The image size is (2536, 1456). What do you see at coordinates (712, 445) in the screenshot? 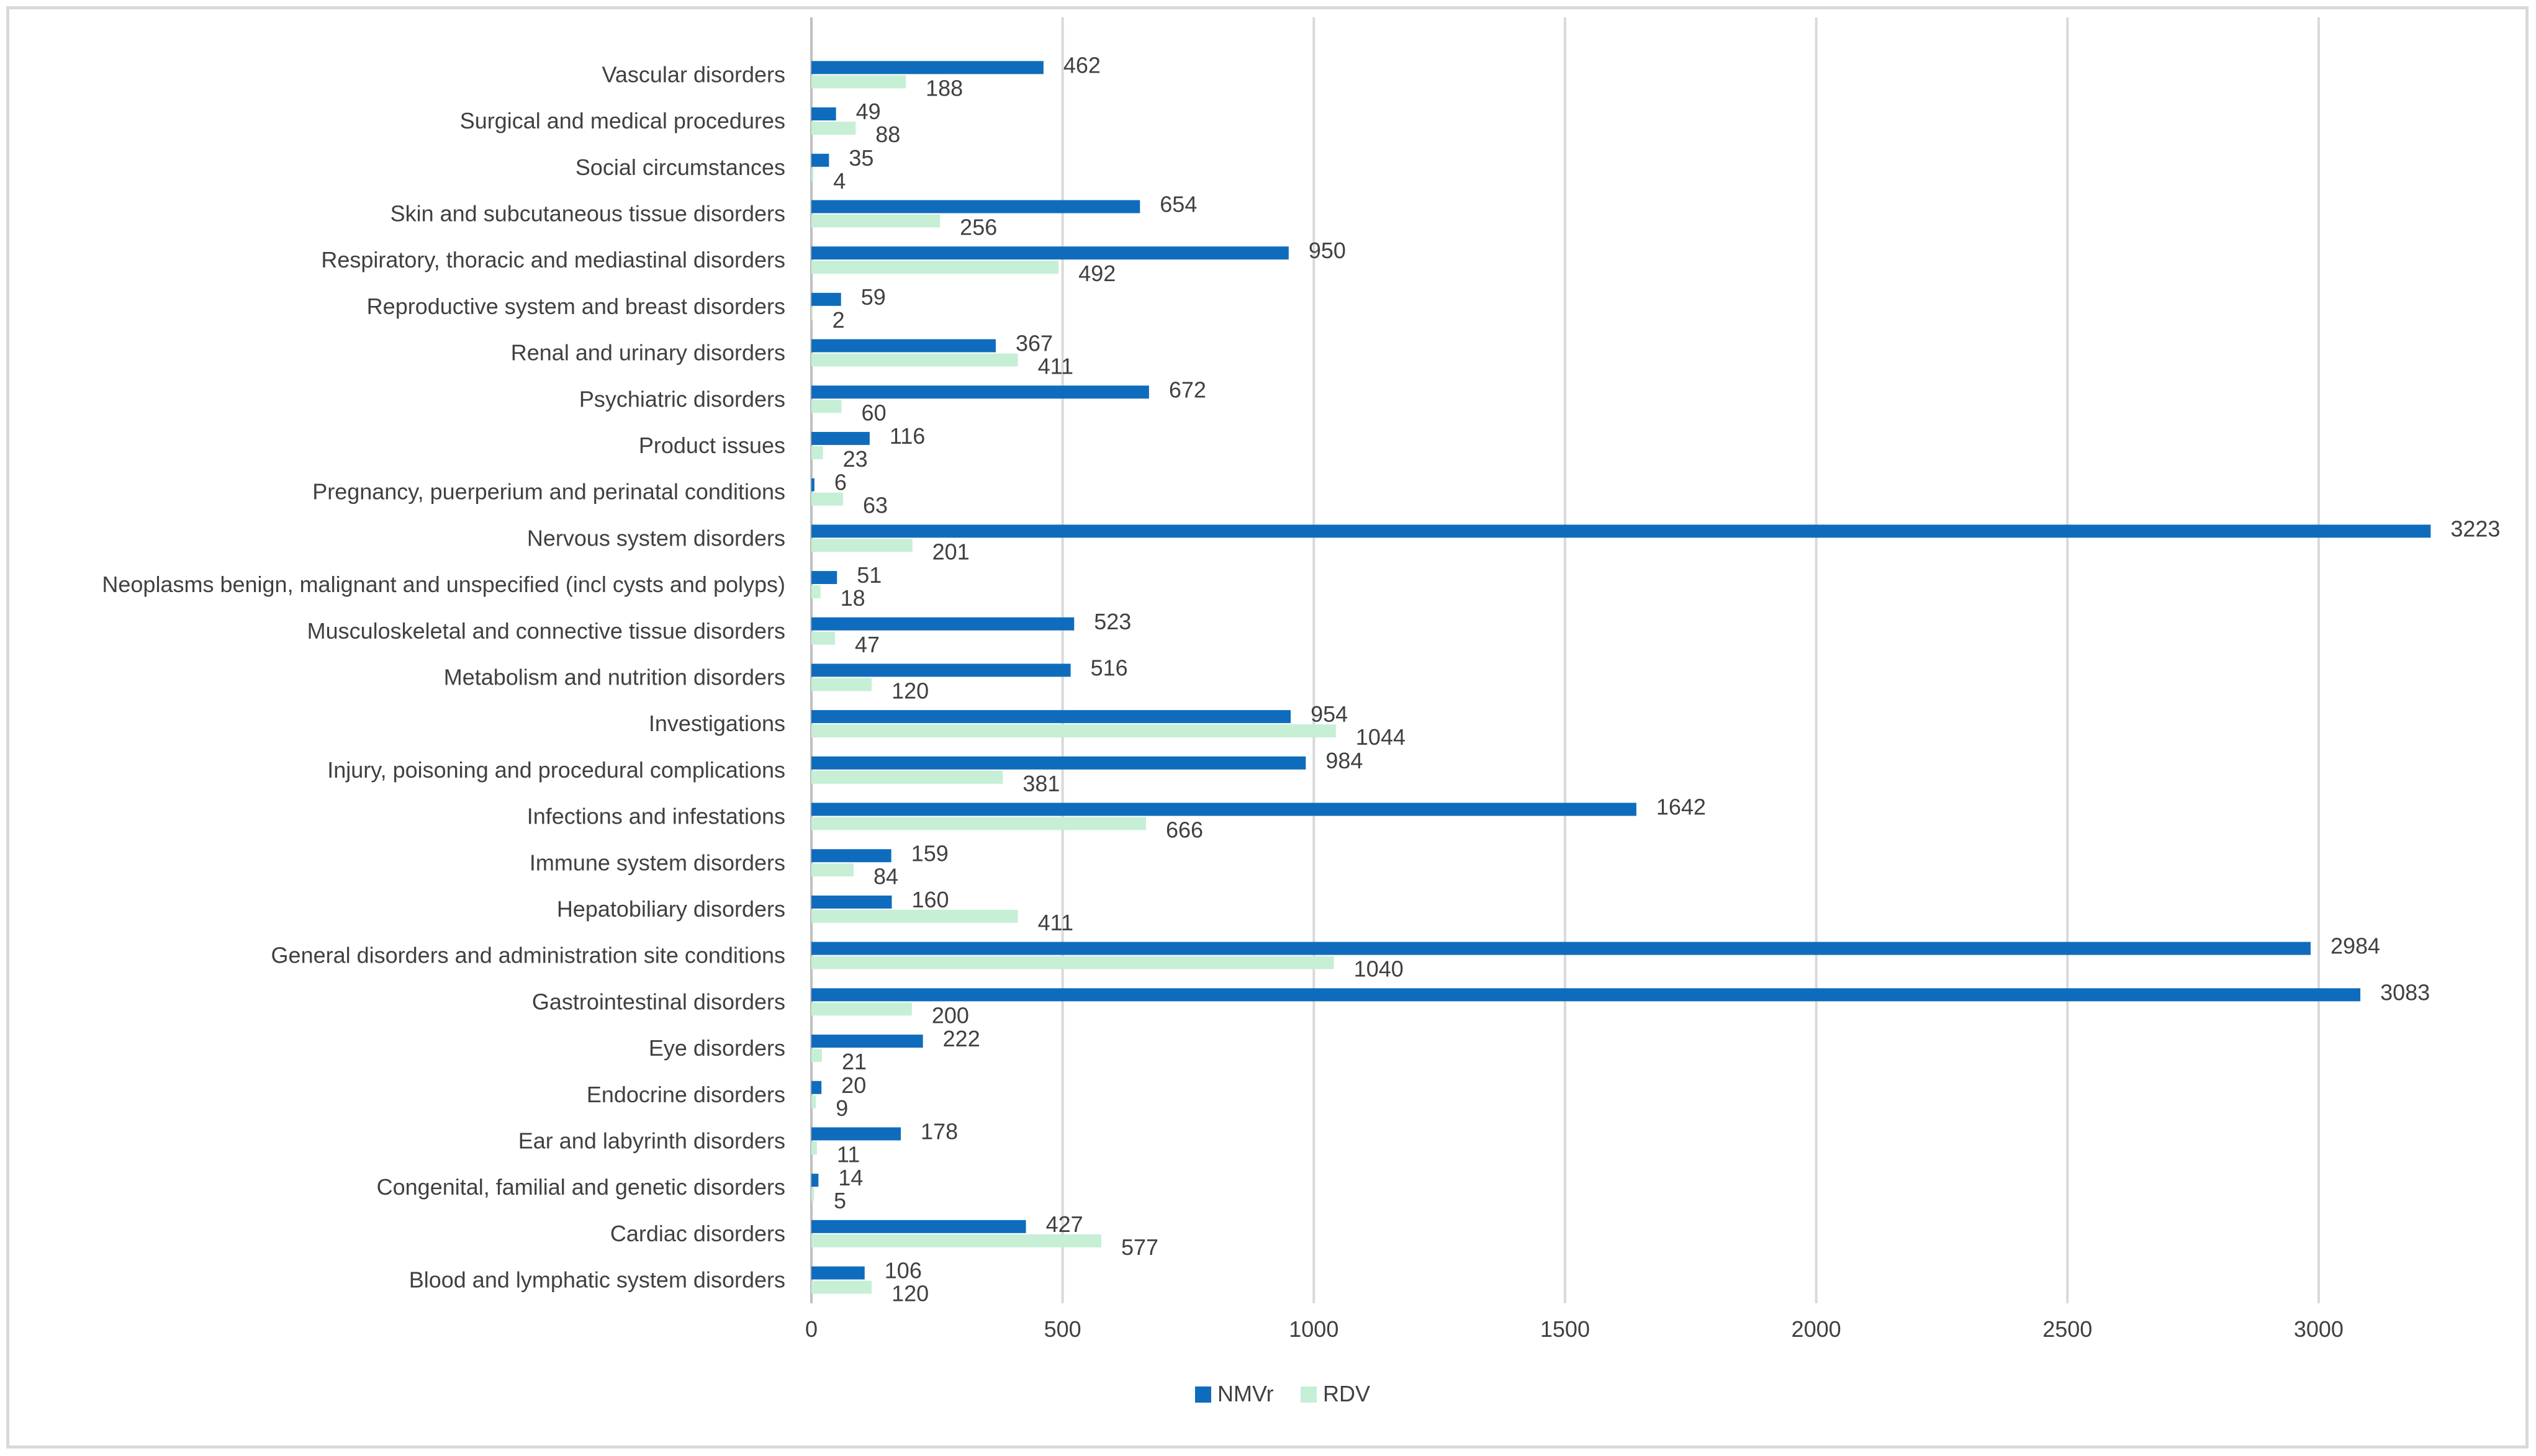
I see `category-label: Product issues` at bounding box center [712, 445].